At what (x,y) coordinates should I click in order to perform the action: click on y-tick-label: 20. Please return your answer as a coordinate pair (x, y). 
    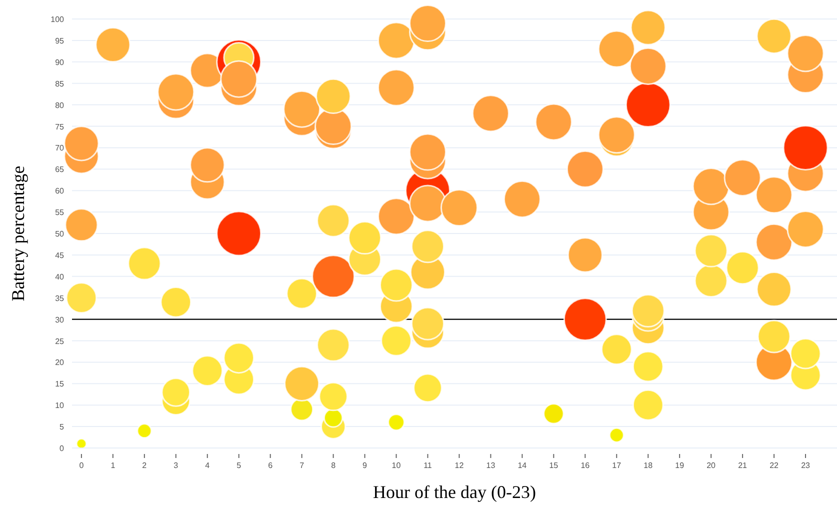
    Looking at the image, I should click on (60, 363).